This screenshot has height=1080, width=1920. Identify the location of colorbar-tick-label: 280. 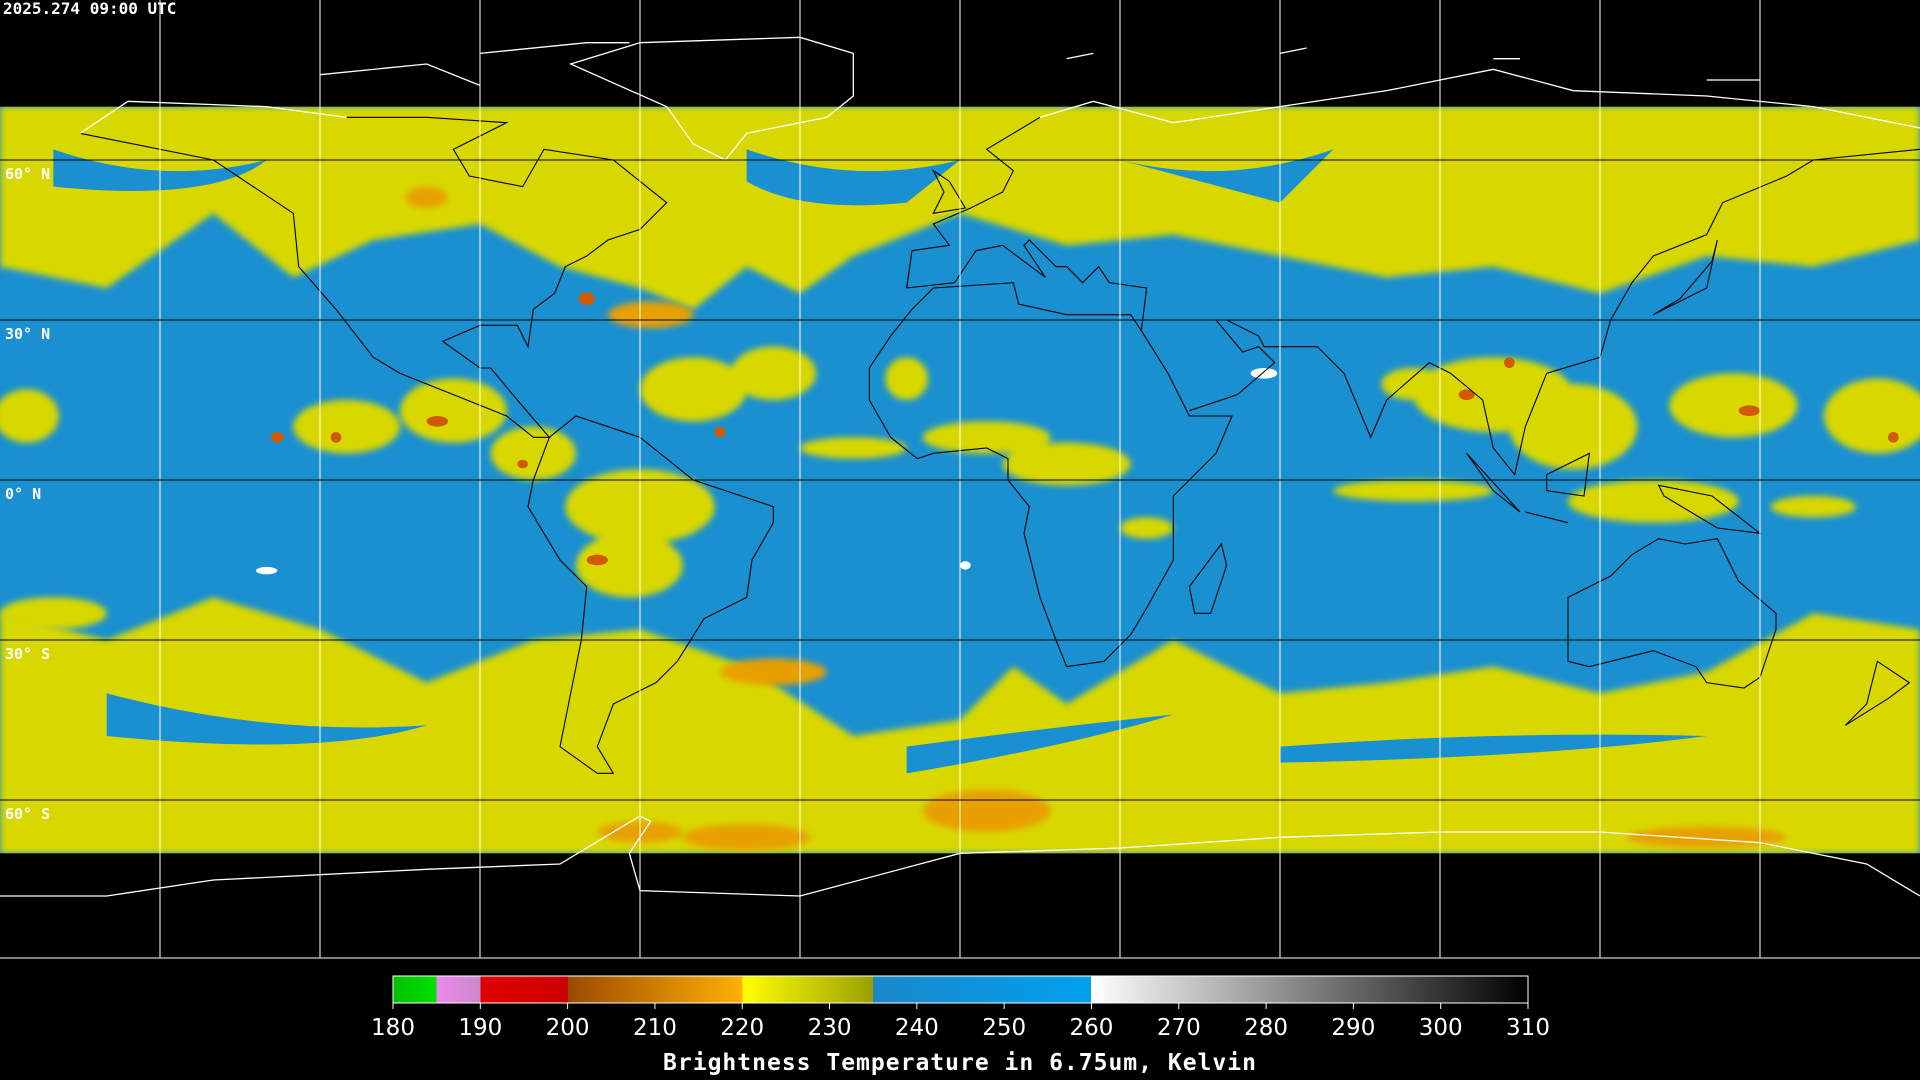
(1266, 1028).